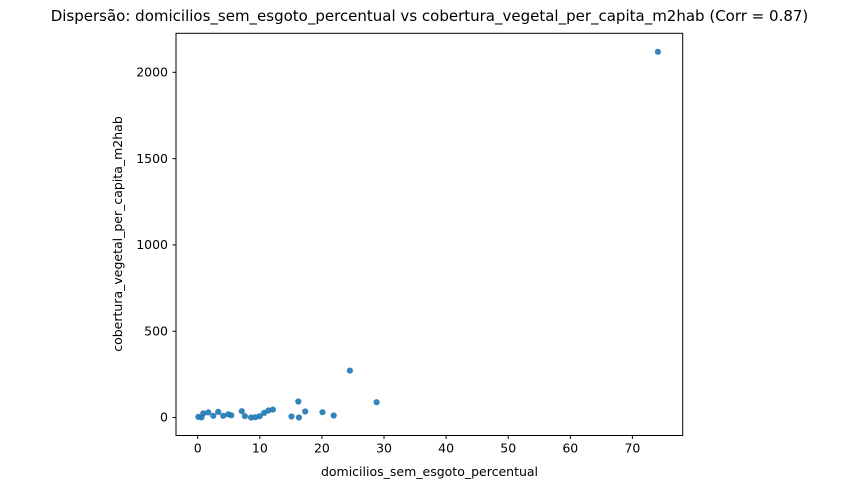 The height and width of the screenshot is (490, 859). What do you see at coordinates (260, 448) in the screenshot?
I see `x-tick-label: 10` at bounding box center [260, 448].